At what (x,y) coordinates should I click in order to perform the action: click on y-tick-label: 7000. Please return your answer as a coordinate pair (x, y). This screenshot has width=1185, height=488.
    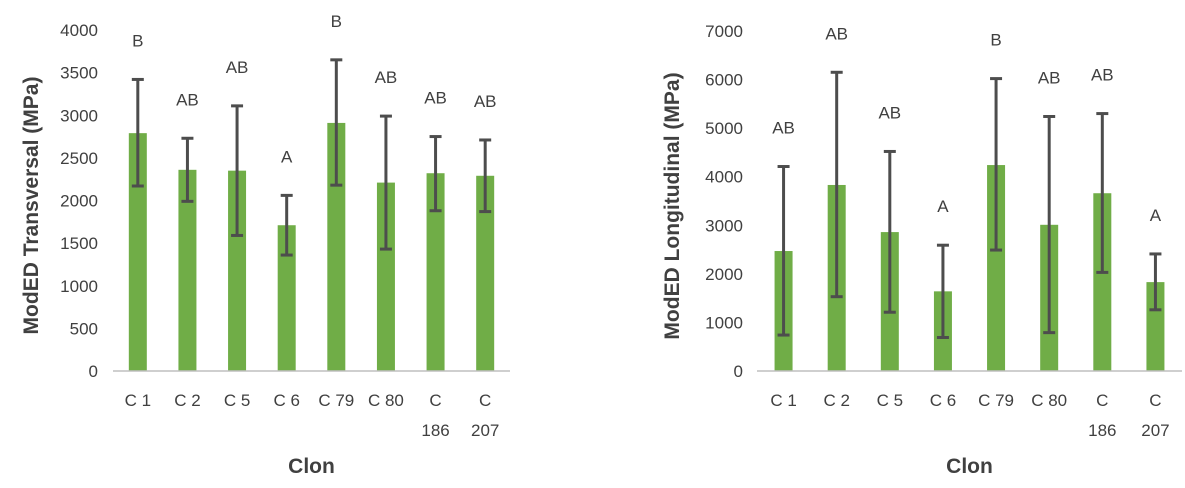
    Looking at the image, I should click on (724, 31).